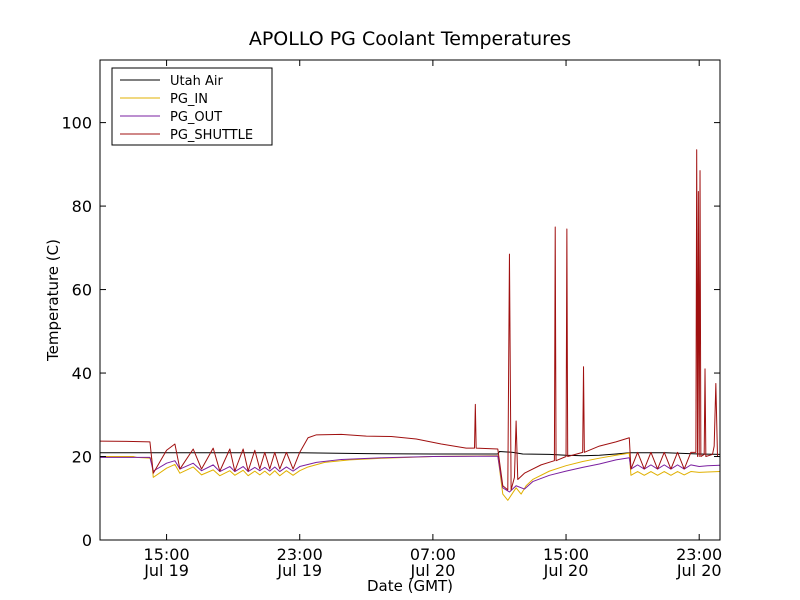  Describe the element at coordinates (82, 457) in the screenshot. I see `y-tick-label: 20` at that location.